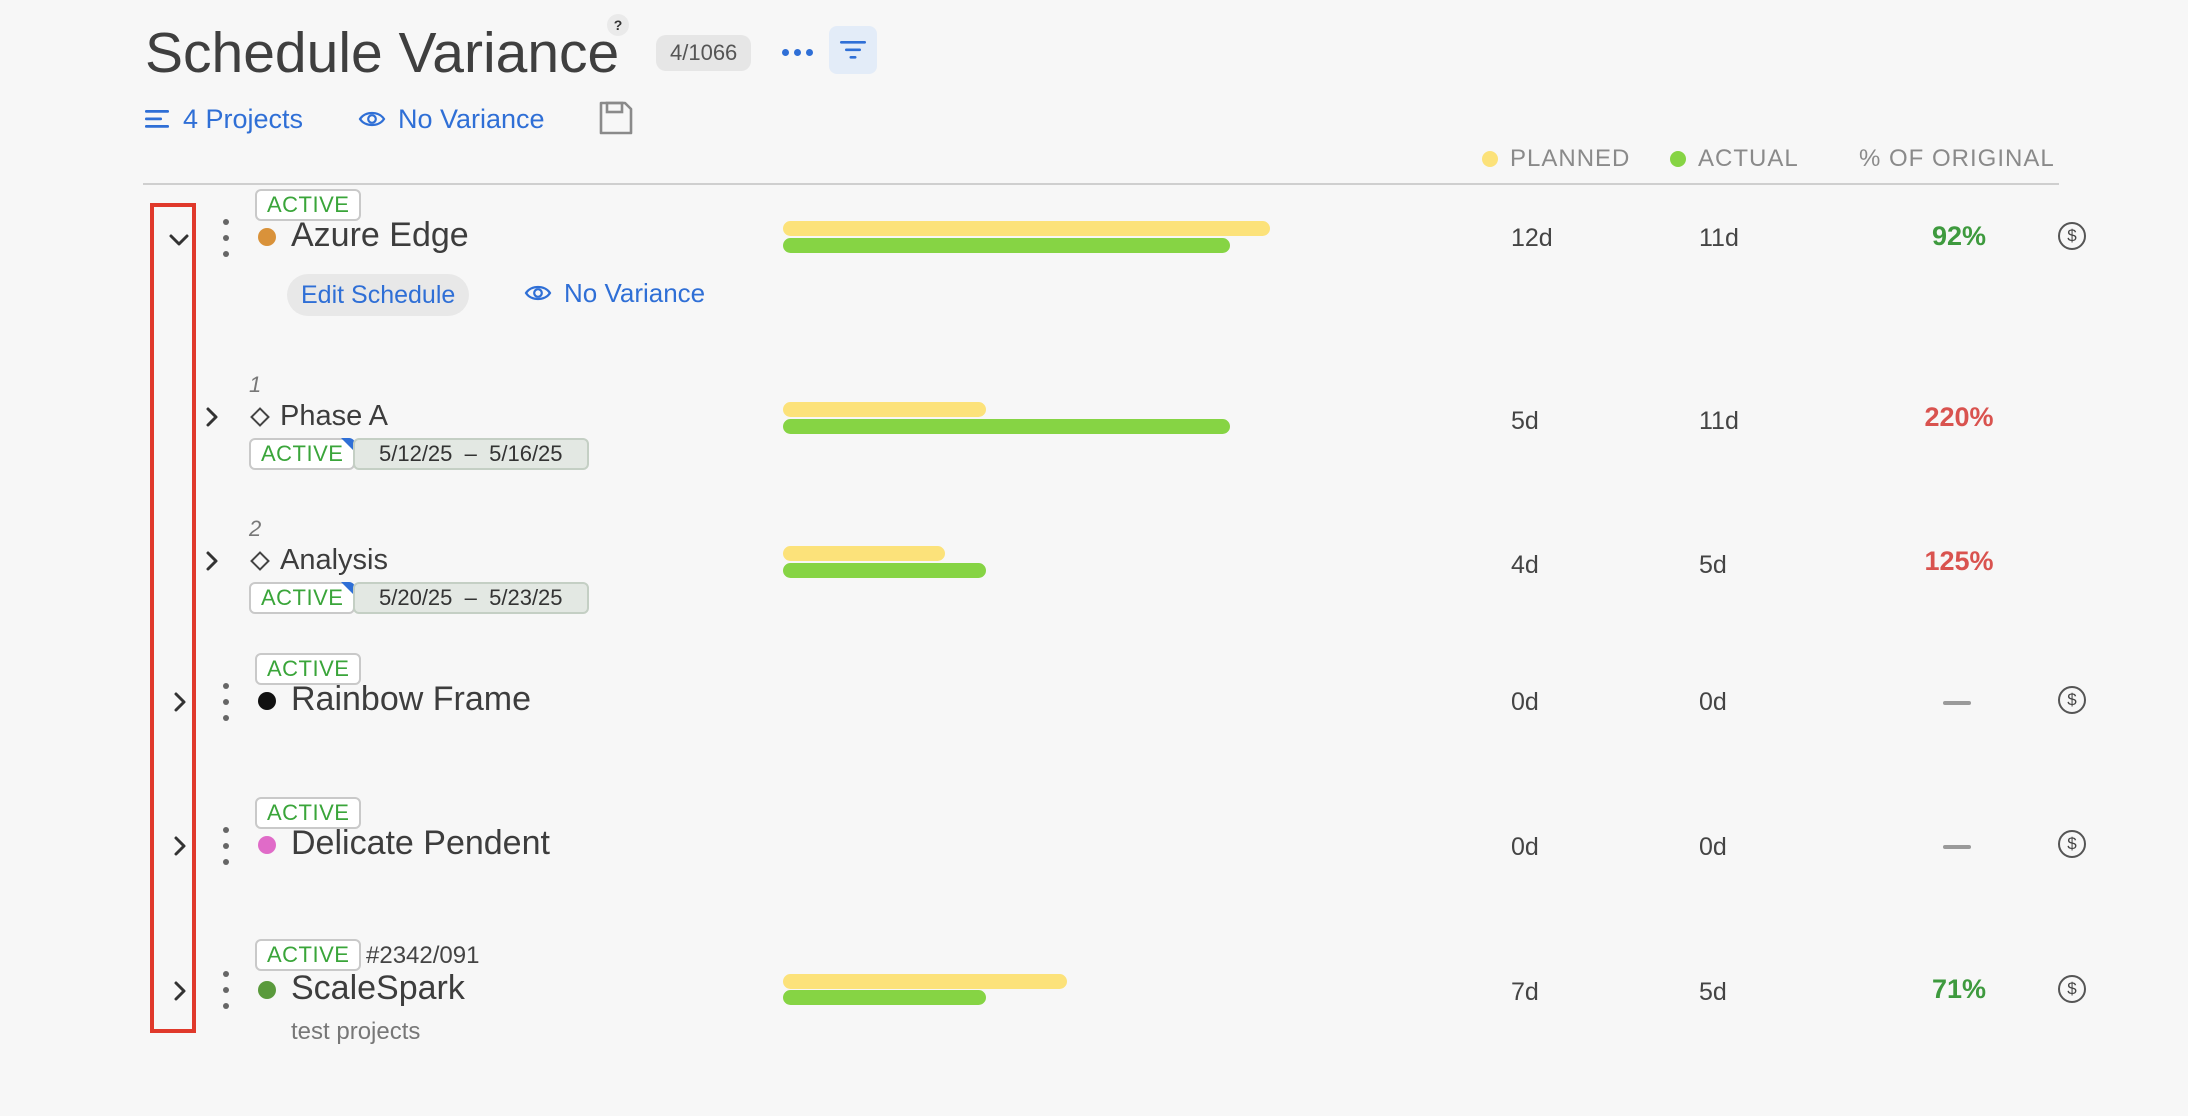 This screenshot has height=1116, width=2188. I want to click on projects-link: 4 Projects, so click(224, 119).